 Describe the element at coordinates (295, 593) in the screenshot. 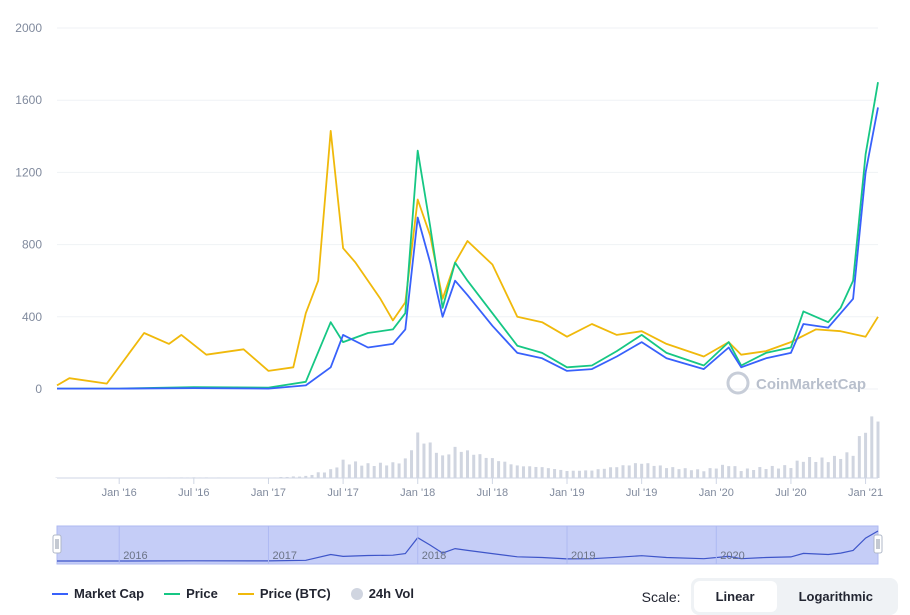

I see `legend-label: Price (BTC)` at that location.